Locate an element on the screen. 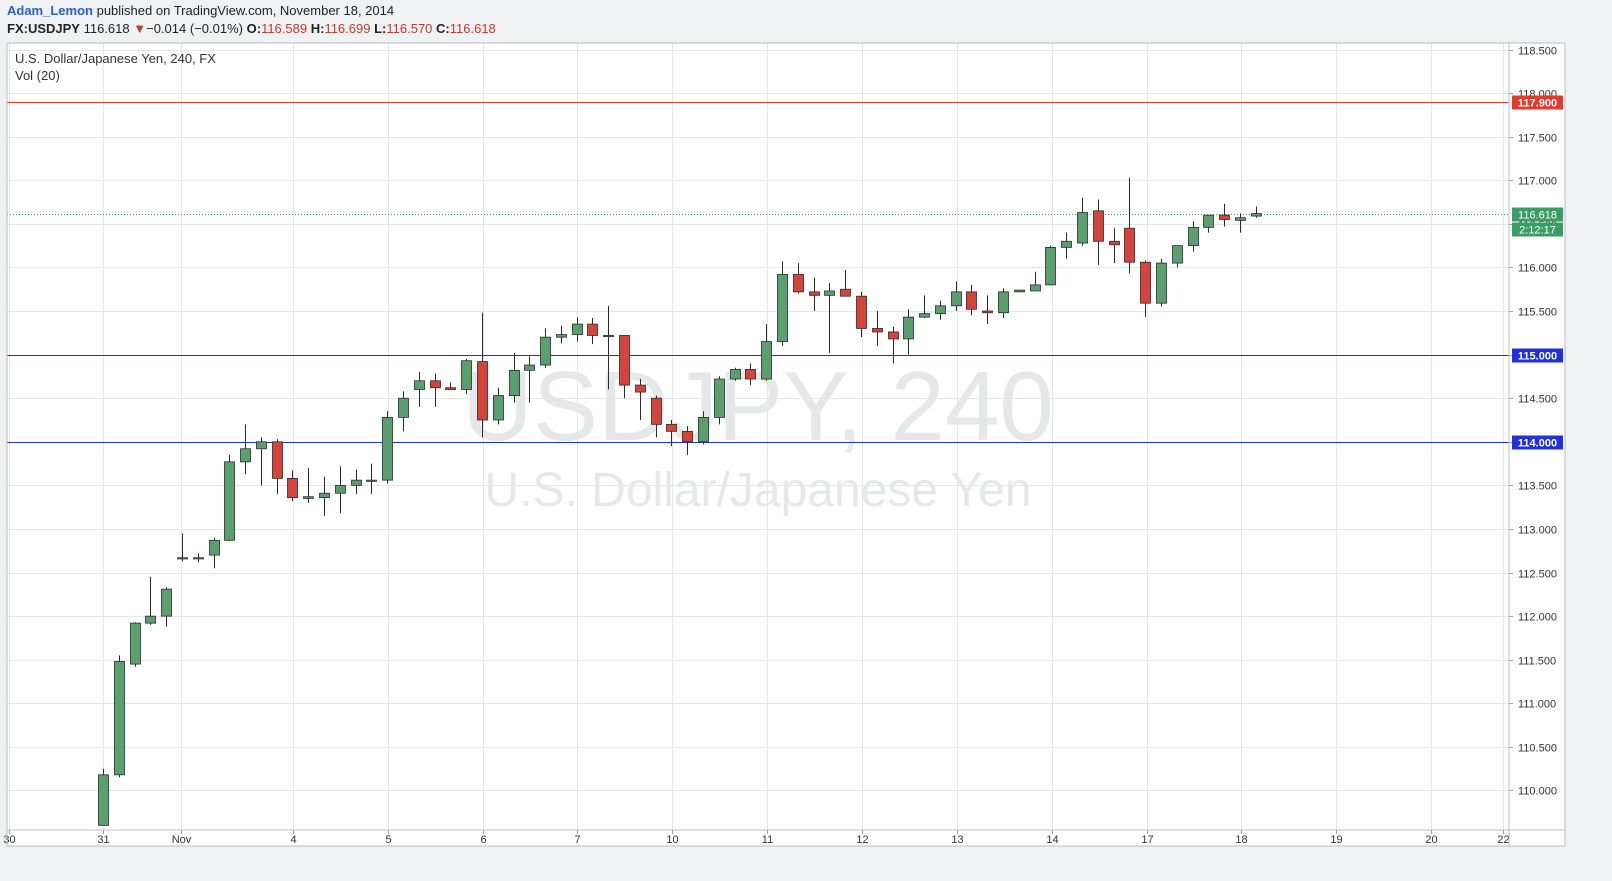  last-price-tag is located at coordinates (1537, 214).